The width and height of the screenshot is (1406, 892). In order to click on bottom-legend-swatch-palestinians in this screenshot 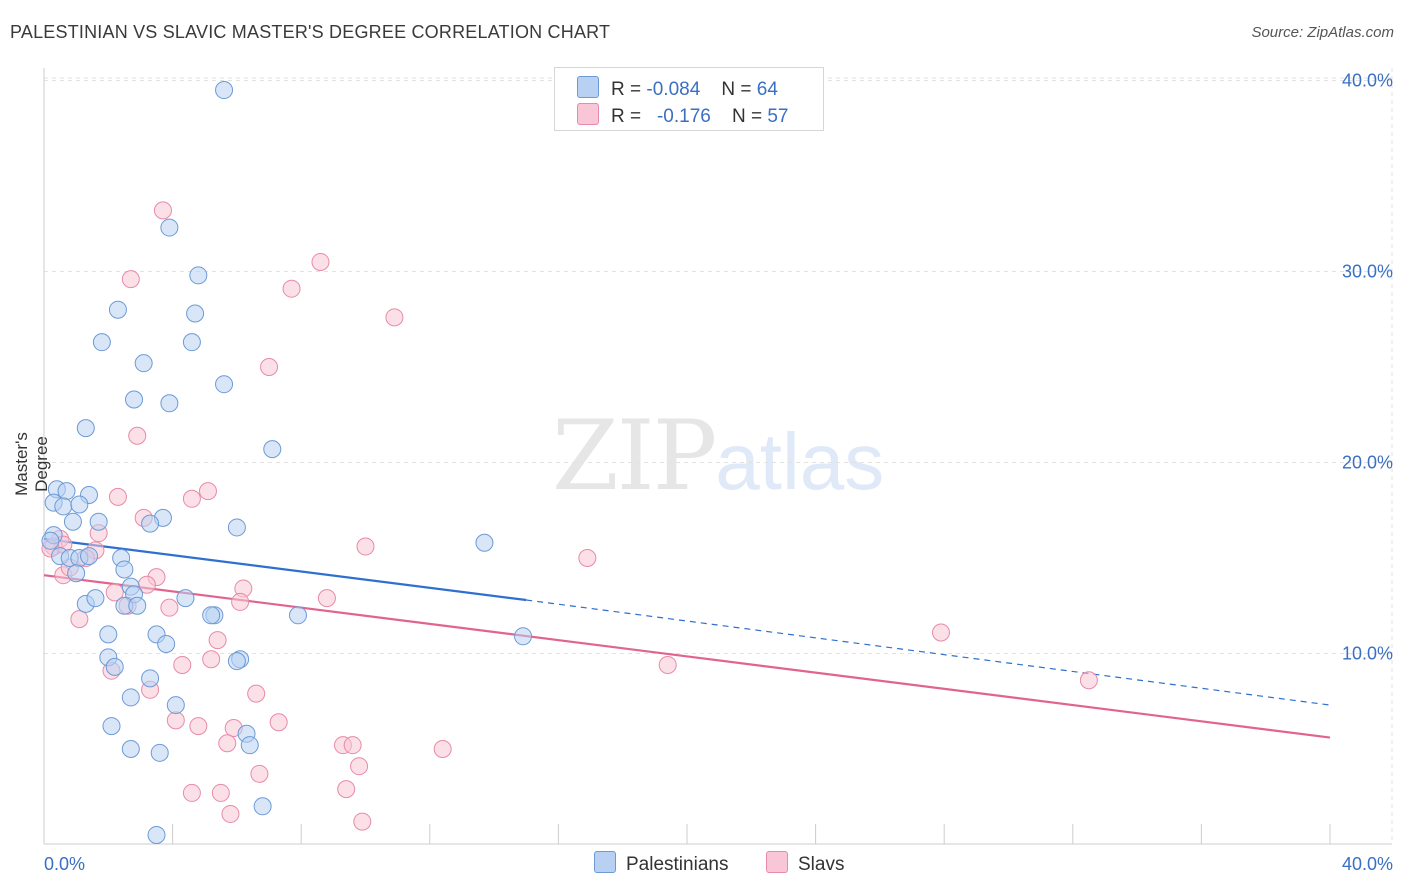, I will do `click(605, 862)`.